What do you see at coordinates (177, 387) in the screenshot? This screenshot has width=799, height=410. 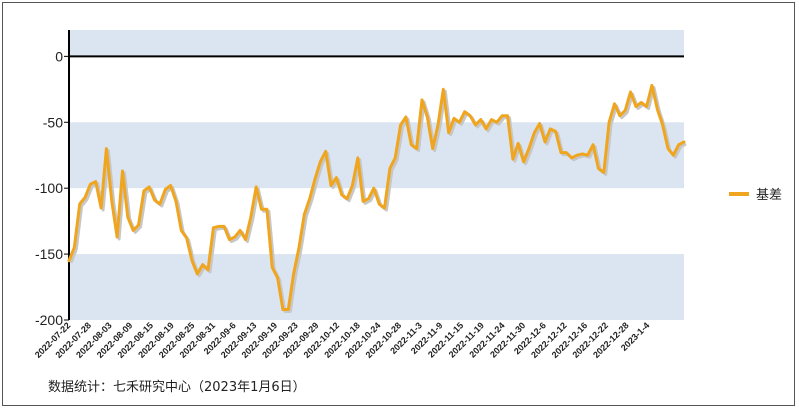 I see `source-note: 数据统计：七禾研究中心（2023年1月6日）` at bounding box center [177, 387].